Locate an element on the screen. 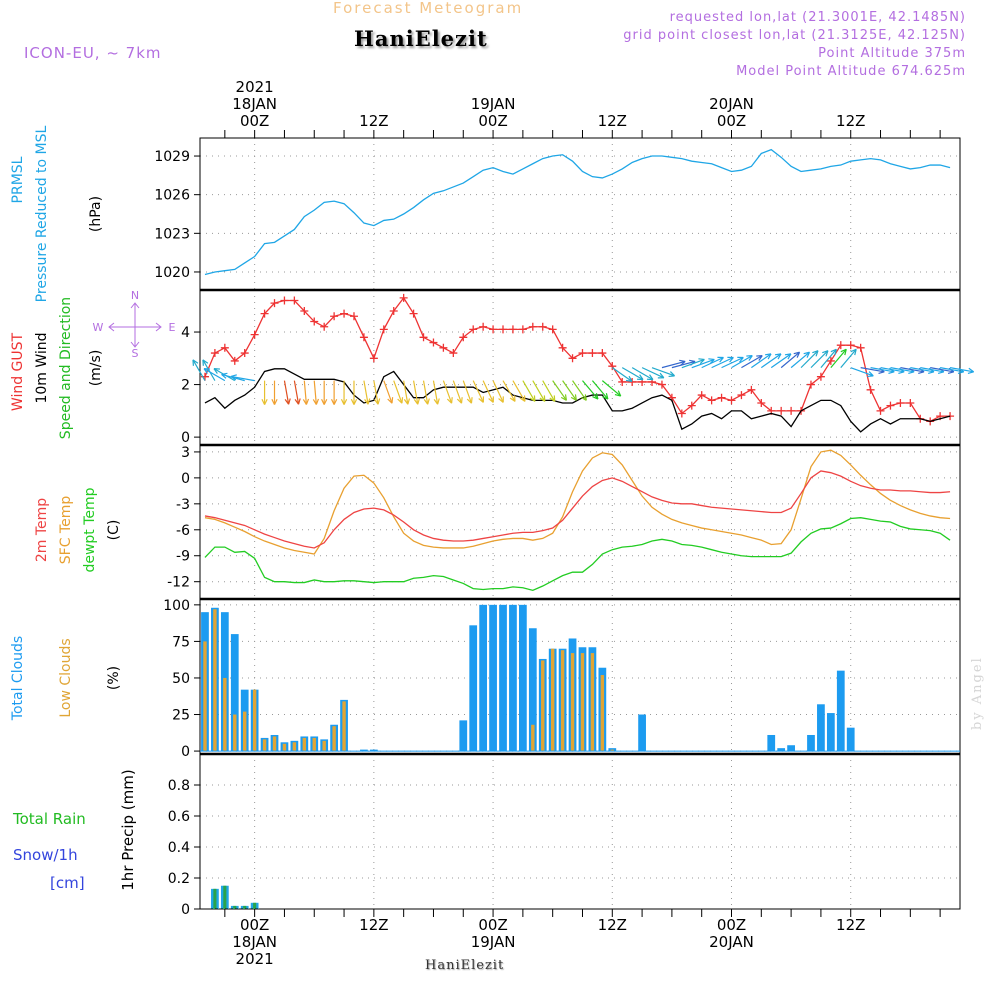 This screenshot has height=1000, width=1000. watermark: by Angel is located at coordinates (977, 693).